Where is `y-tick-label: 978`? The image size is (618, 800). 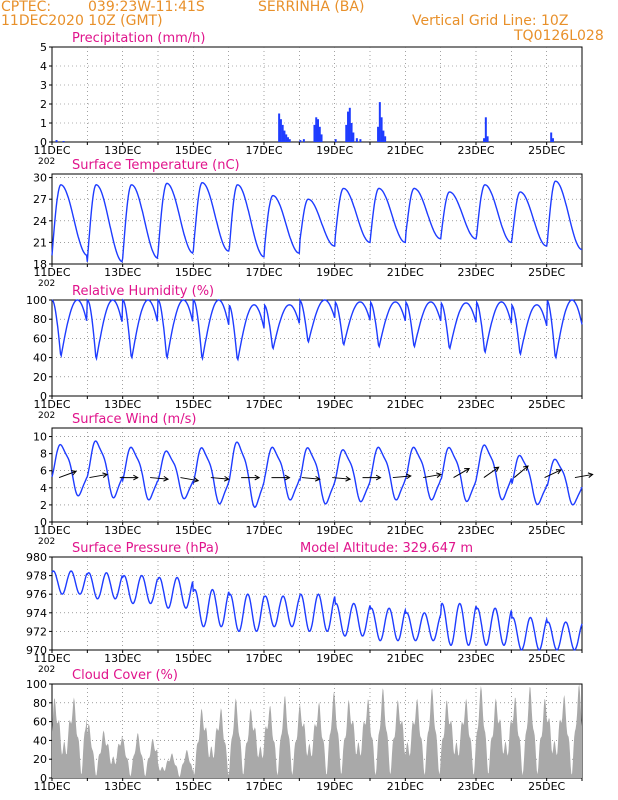 y-tick-label: 978 is located at coordinates (36, 576).